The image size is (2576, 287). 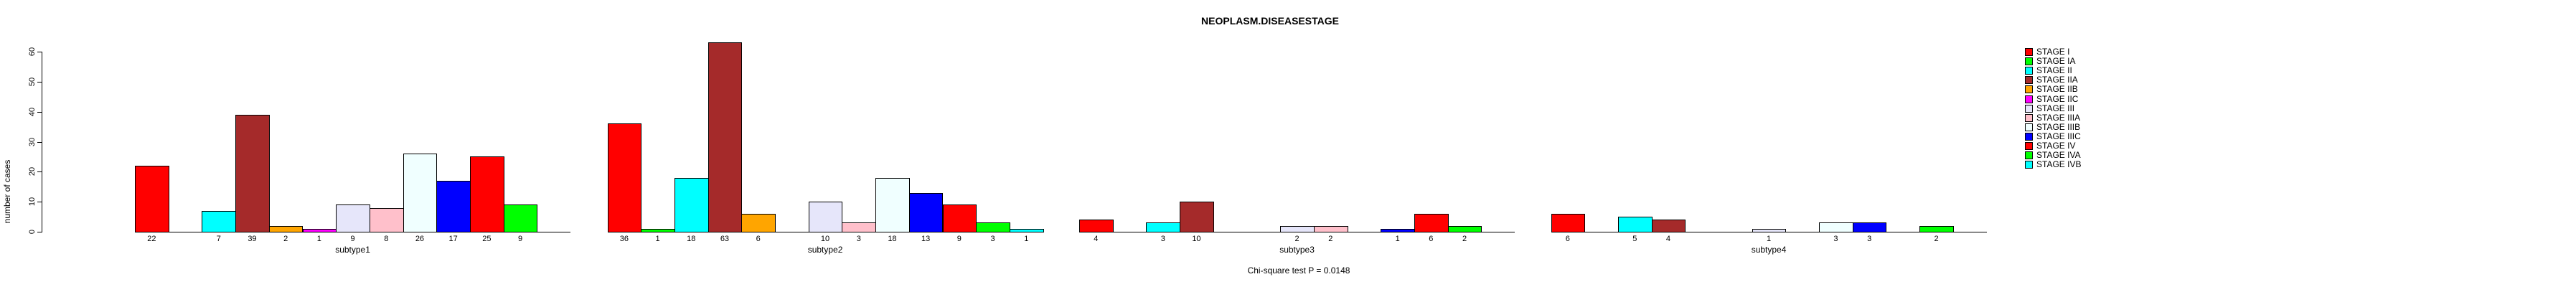 What do you see at coordinates (926, 212) in the screenshot?
I see `bar-subtype2-stage-iiic` at bounding box center [926, 212].